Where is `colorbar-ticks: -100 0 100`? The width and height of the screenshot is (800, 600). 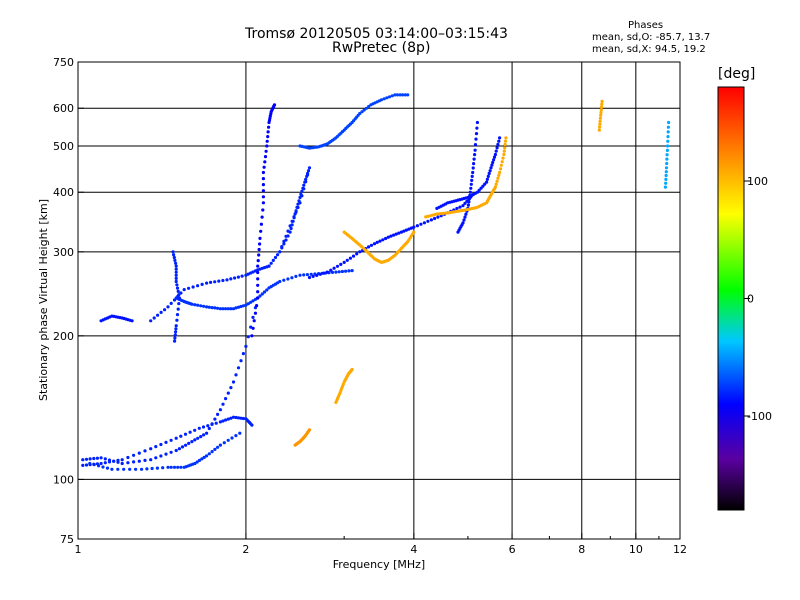
colorbar-ticks: -100 0 100 is located at coordinates (758, 299).